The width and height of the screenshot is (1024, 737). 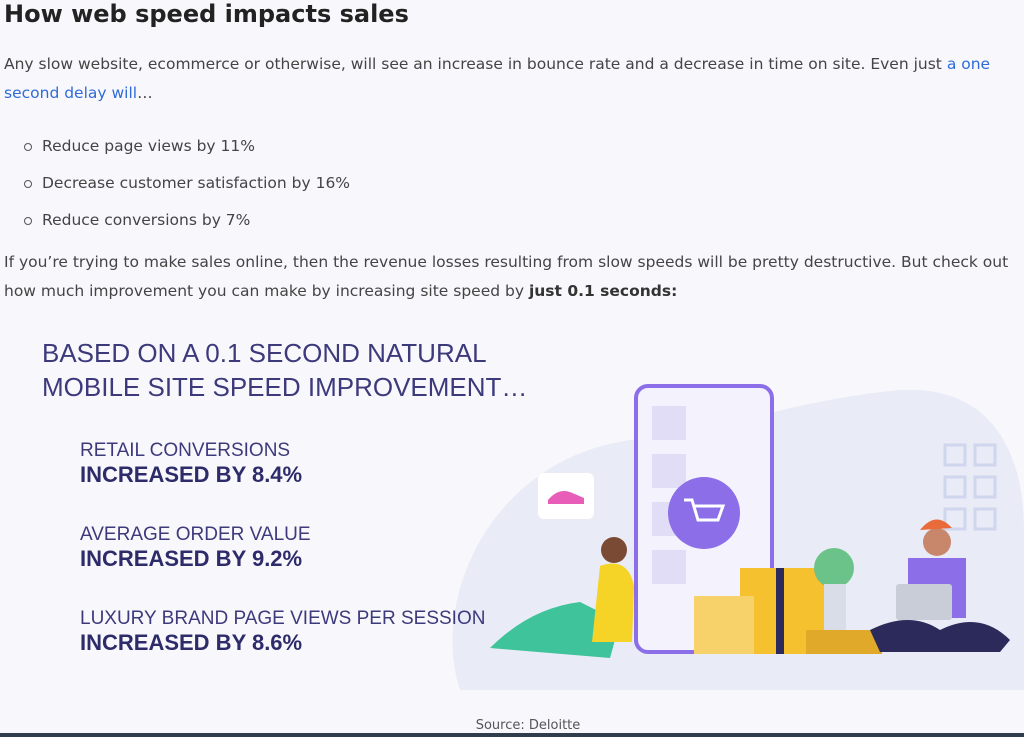 I want to click on stat-label: LUXURY BRAND PAGE VIEWS PER SESSION, so click(x=283, y=618).